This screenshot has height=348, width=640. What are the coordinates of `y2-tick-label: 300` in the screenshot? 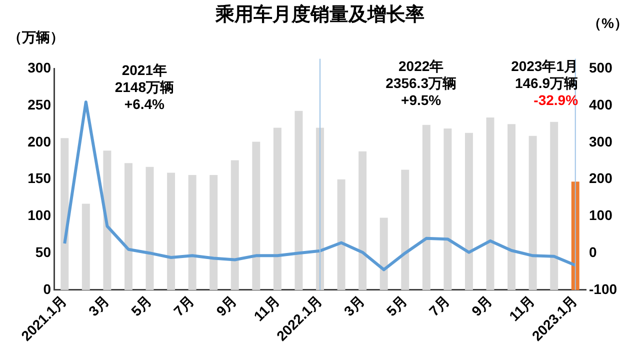 It's located at (601, 141).